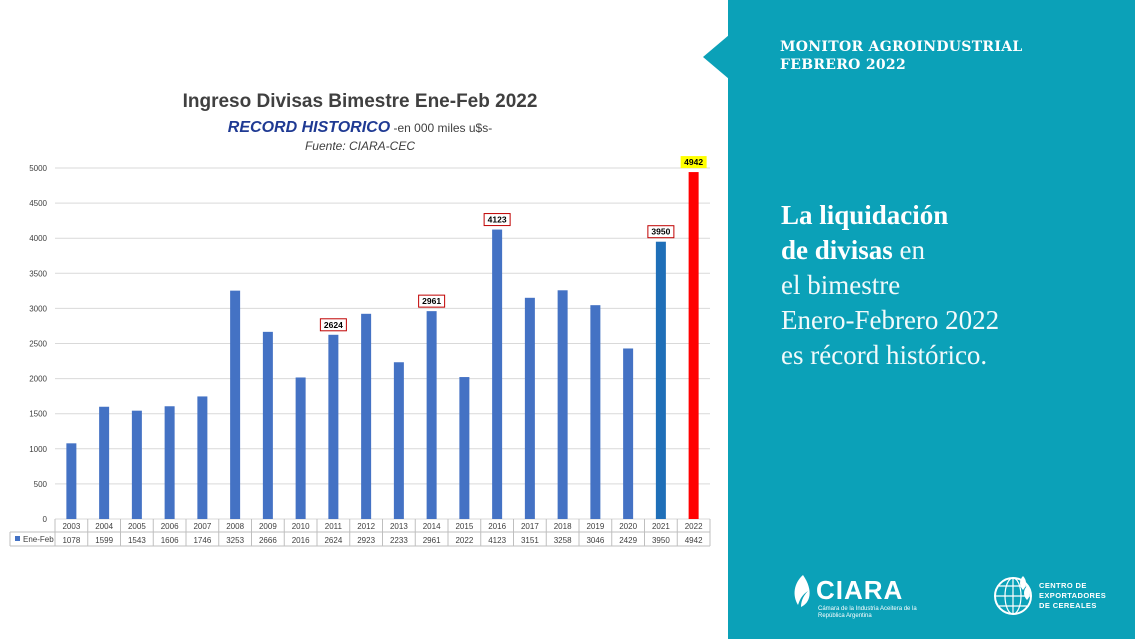 The image size is (1135, 639). What do you see at coordinates (360, 146) in the screenshot?
I see `chart-source: Fuente: CIARA-CEC` at bounding box center [360, 146].